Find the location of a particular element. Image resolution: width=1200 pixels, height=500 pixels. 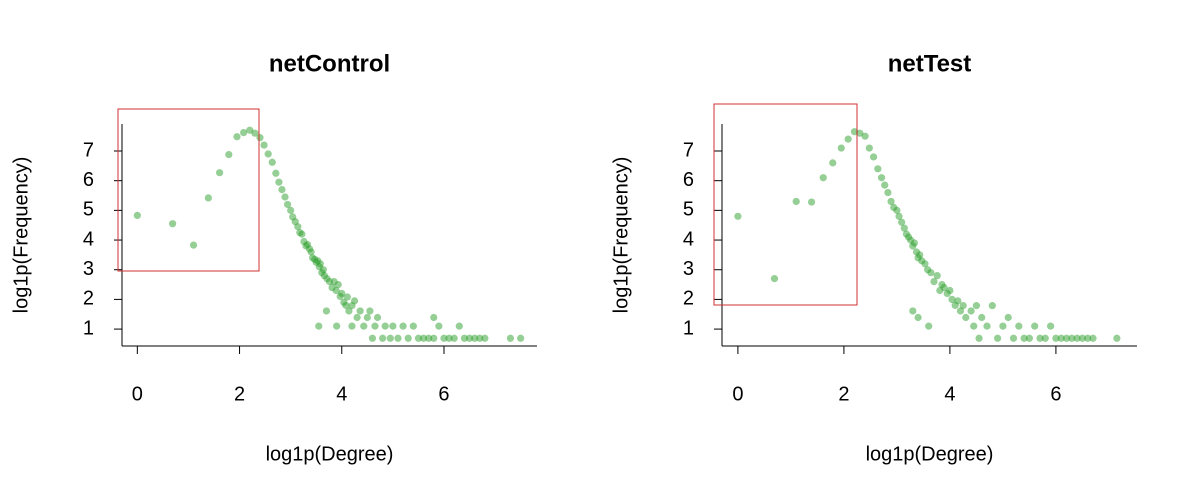

x-tick-label: 4 is located at coordinates (341, 394).